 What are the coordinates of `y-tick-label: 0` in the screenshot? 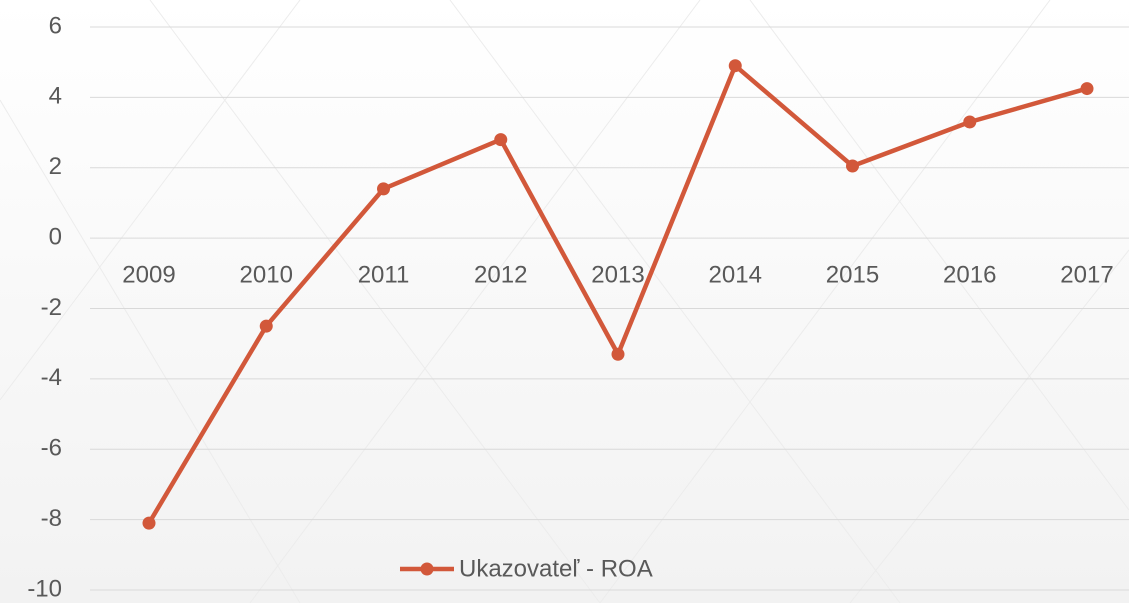 It's located at (55, 236).